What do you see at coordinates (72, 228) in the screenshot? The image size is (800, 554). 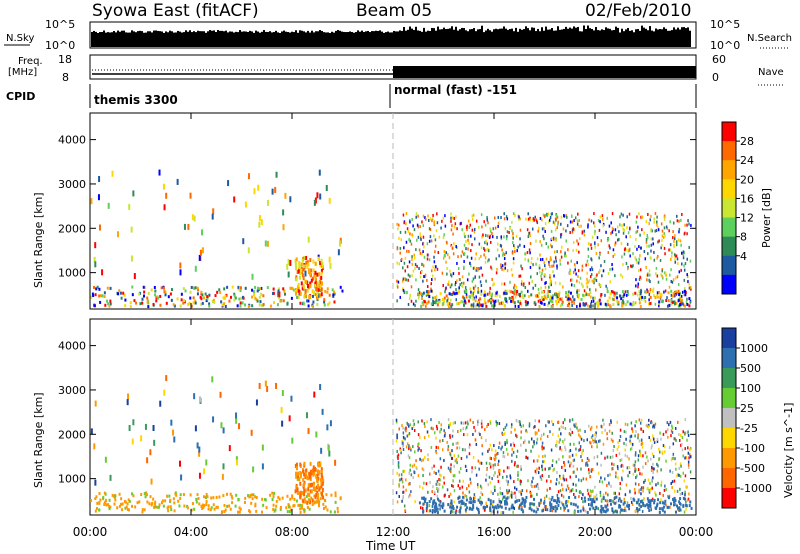 I see `y-tick-label: 2000` at bounding box center [72, 228].